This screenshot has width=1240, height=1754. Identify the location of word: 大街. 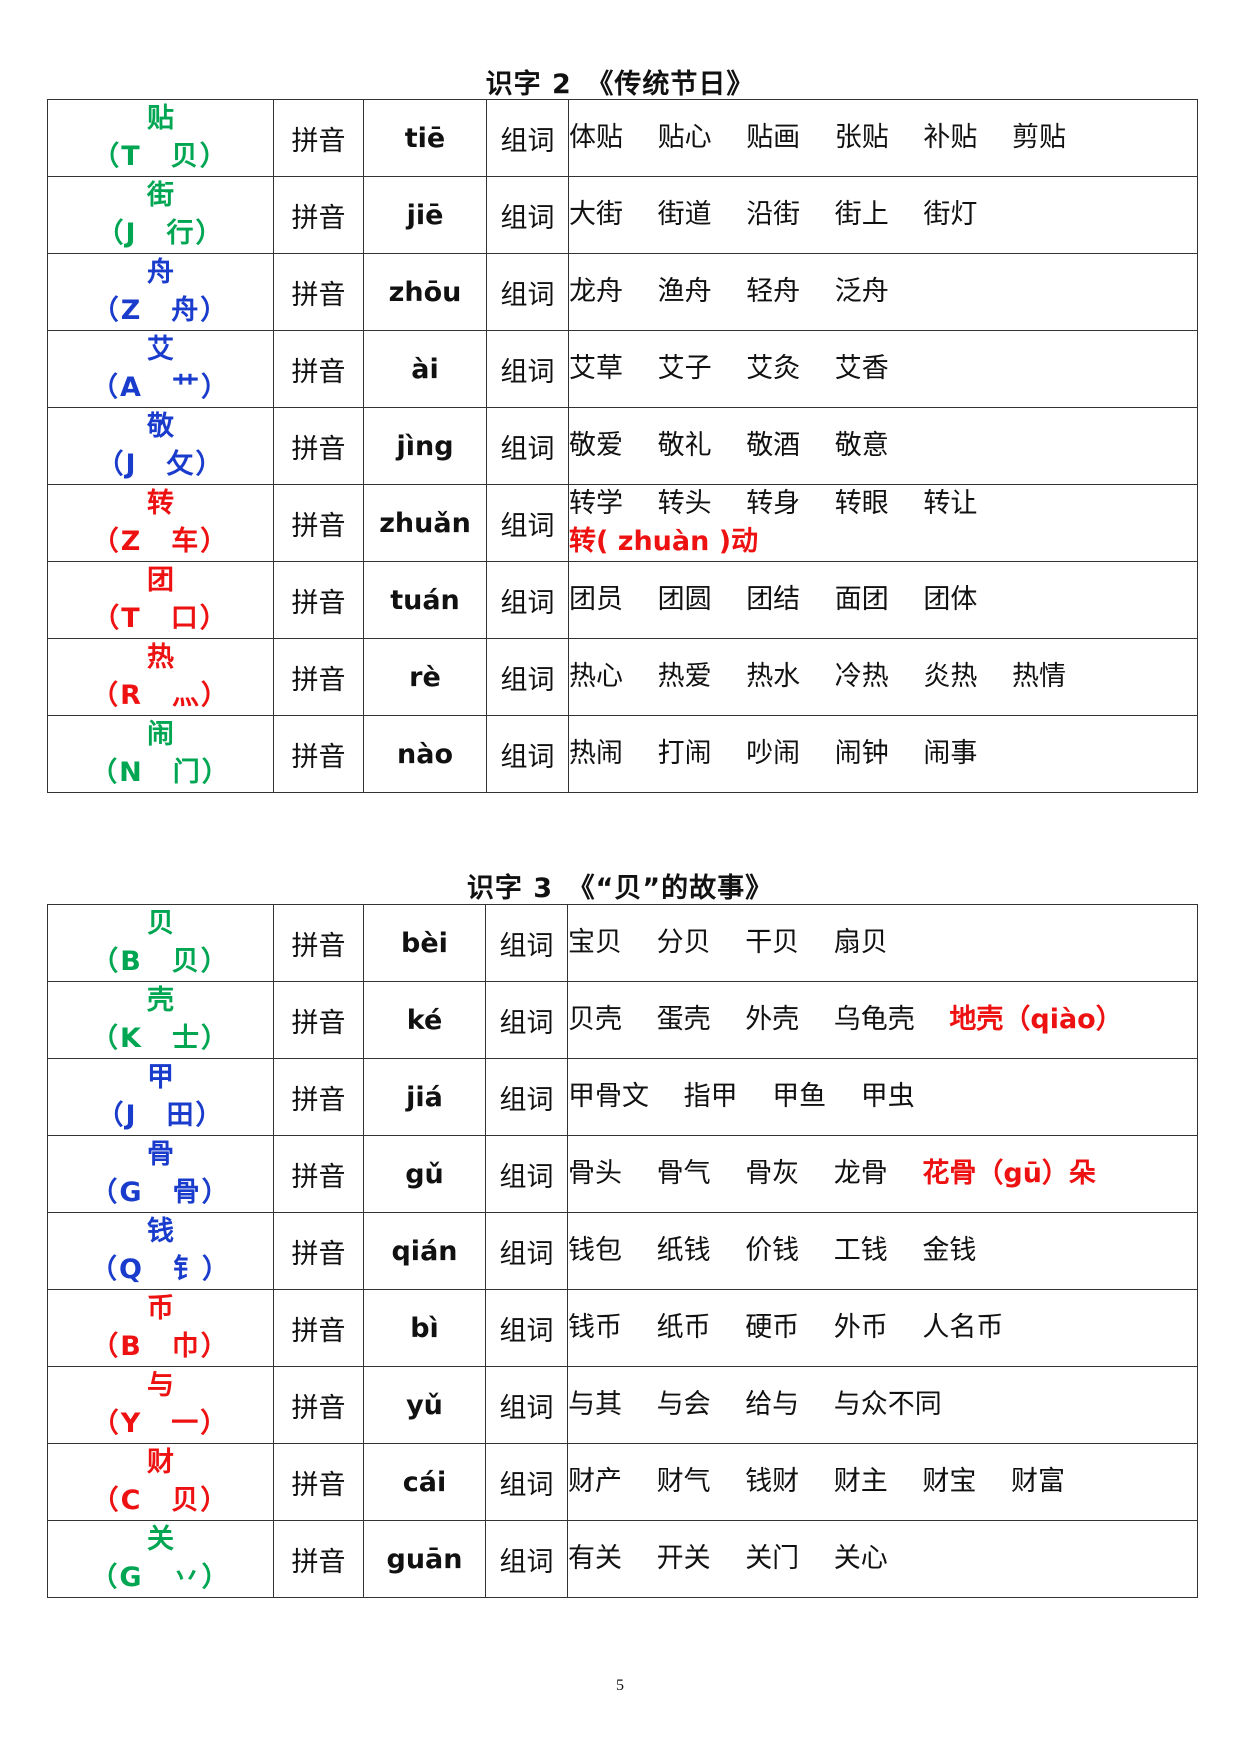
(596, 214).